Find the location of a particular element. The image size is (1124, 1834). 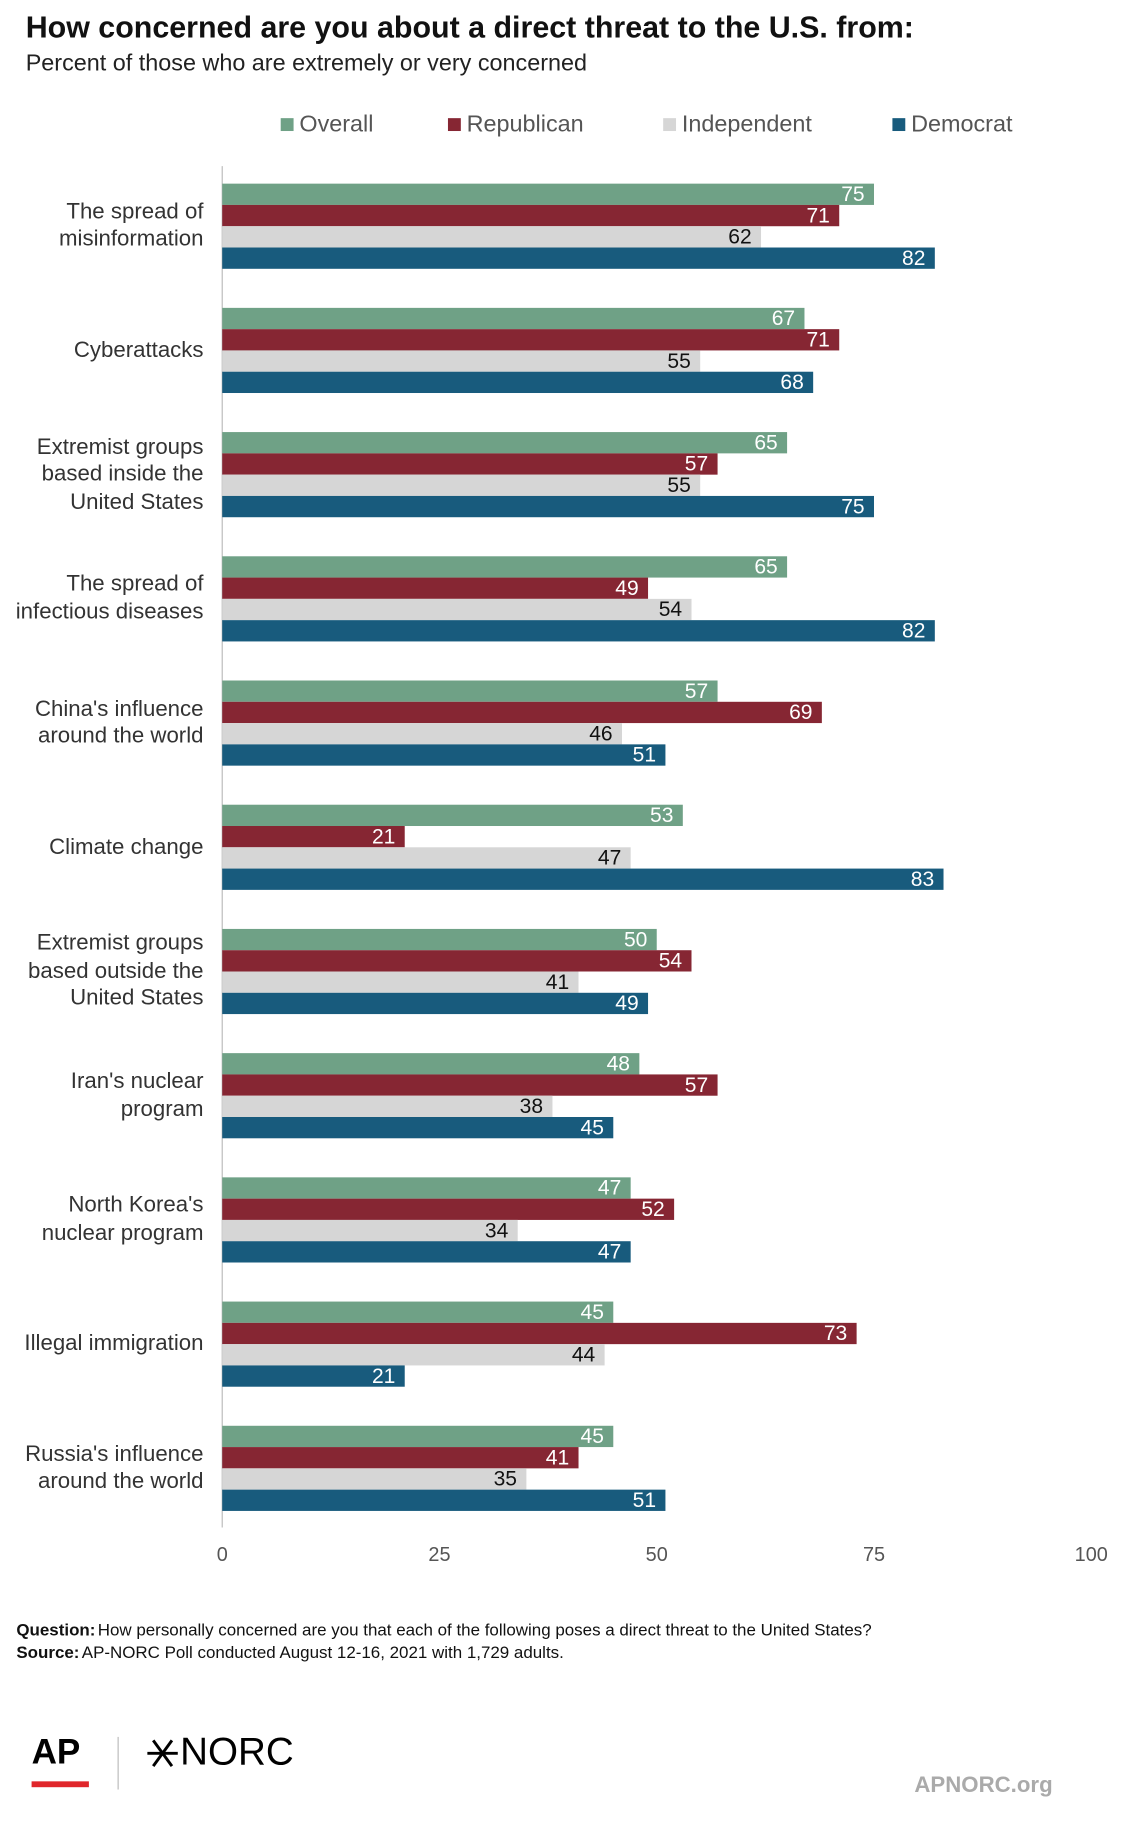

data-label: 21 is located at coordinates (383, 836).